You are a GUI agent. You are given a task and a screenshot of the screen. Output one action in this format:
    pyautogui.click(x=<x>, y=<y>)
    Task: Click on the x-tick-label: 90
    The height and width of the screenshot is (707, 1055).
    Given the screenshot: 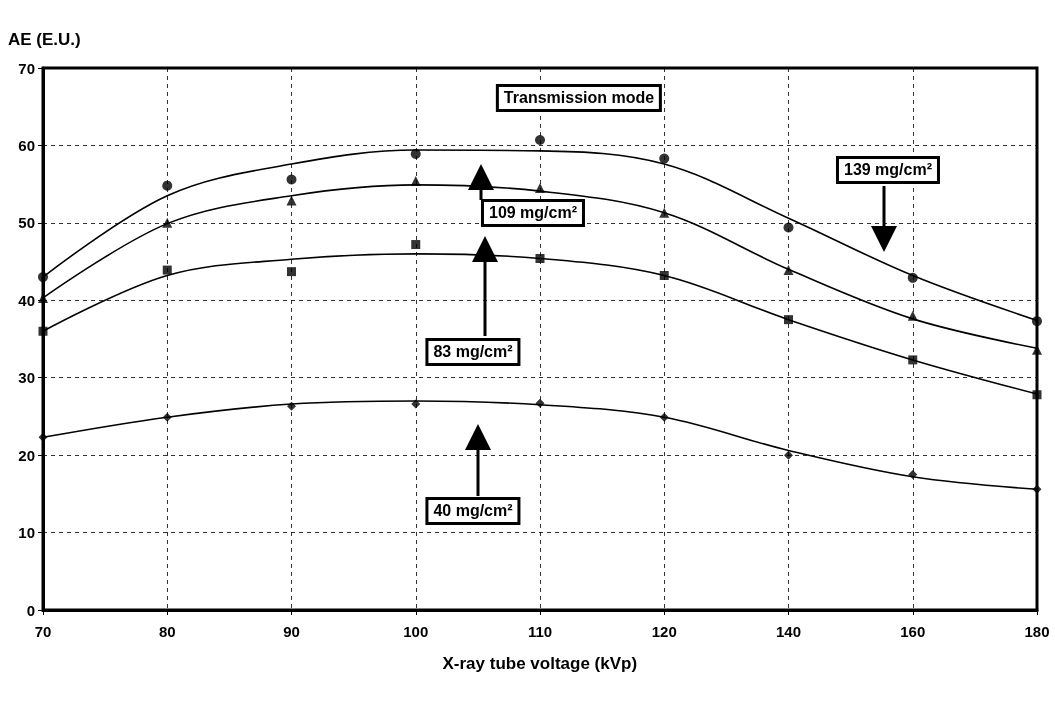 What is the action you would take?
    pyautogui.click(x=291, y=631)
    